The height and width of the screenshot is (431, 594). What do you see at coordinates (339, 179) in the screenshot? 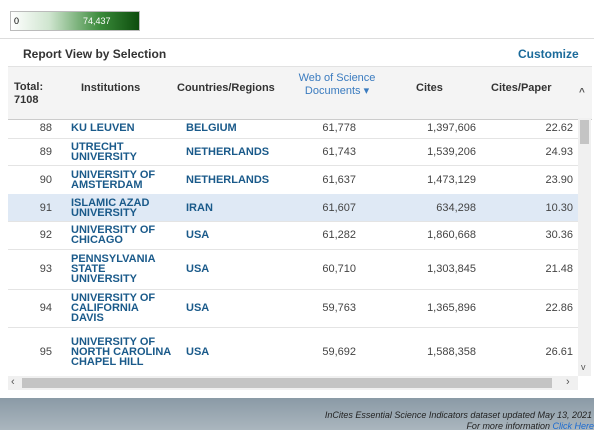
I see `documents: 61,637` at bounding box center [339, 179].